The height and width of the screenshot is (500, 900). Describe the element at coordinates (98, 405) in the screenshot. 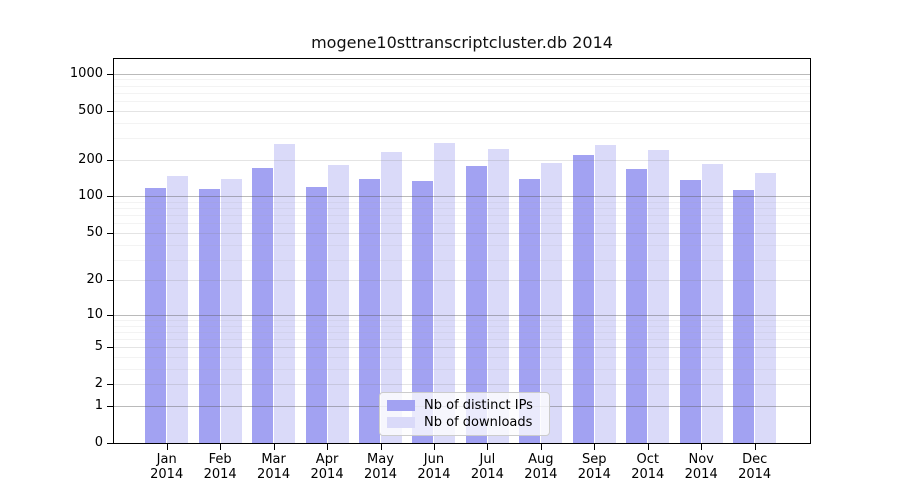

I see `y-axis-tick-label: 1` at that location.